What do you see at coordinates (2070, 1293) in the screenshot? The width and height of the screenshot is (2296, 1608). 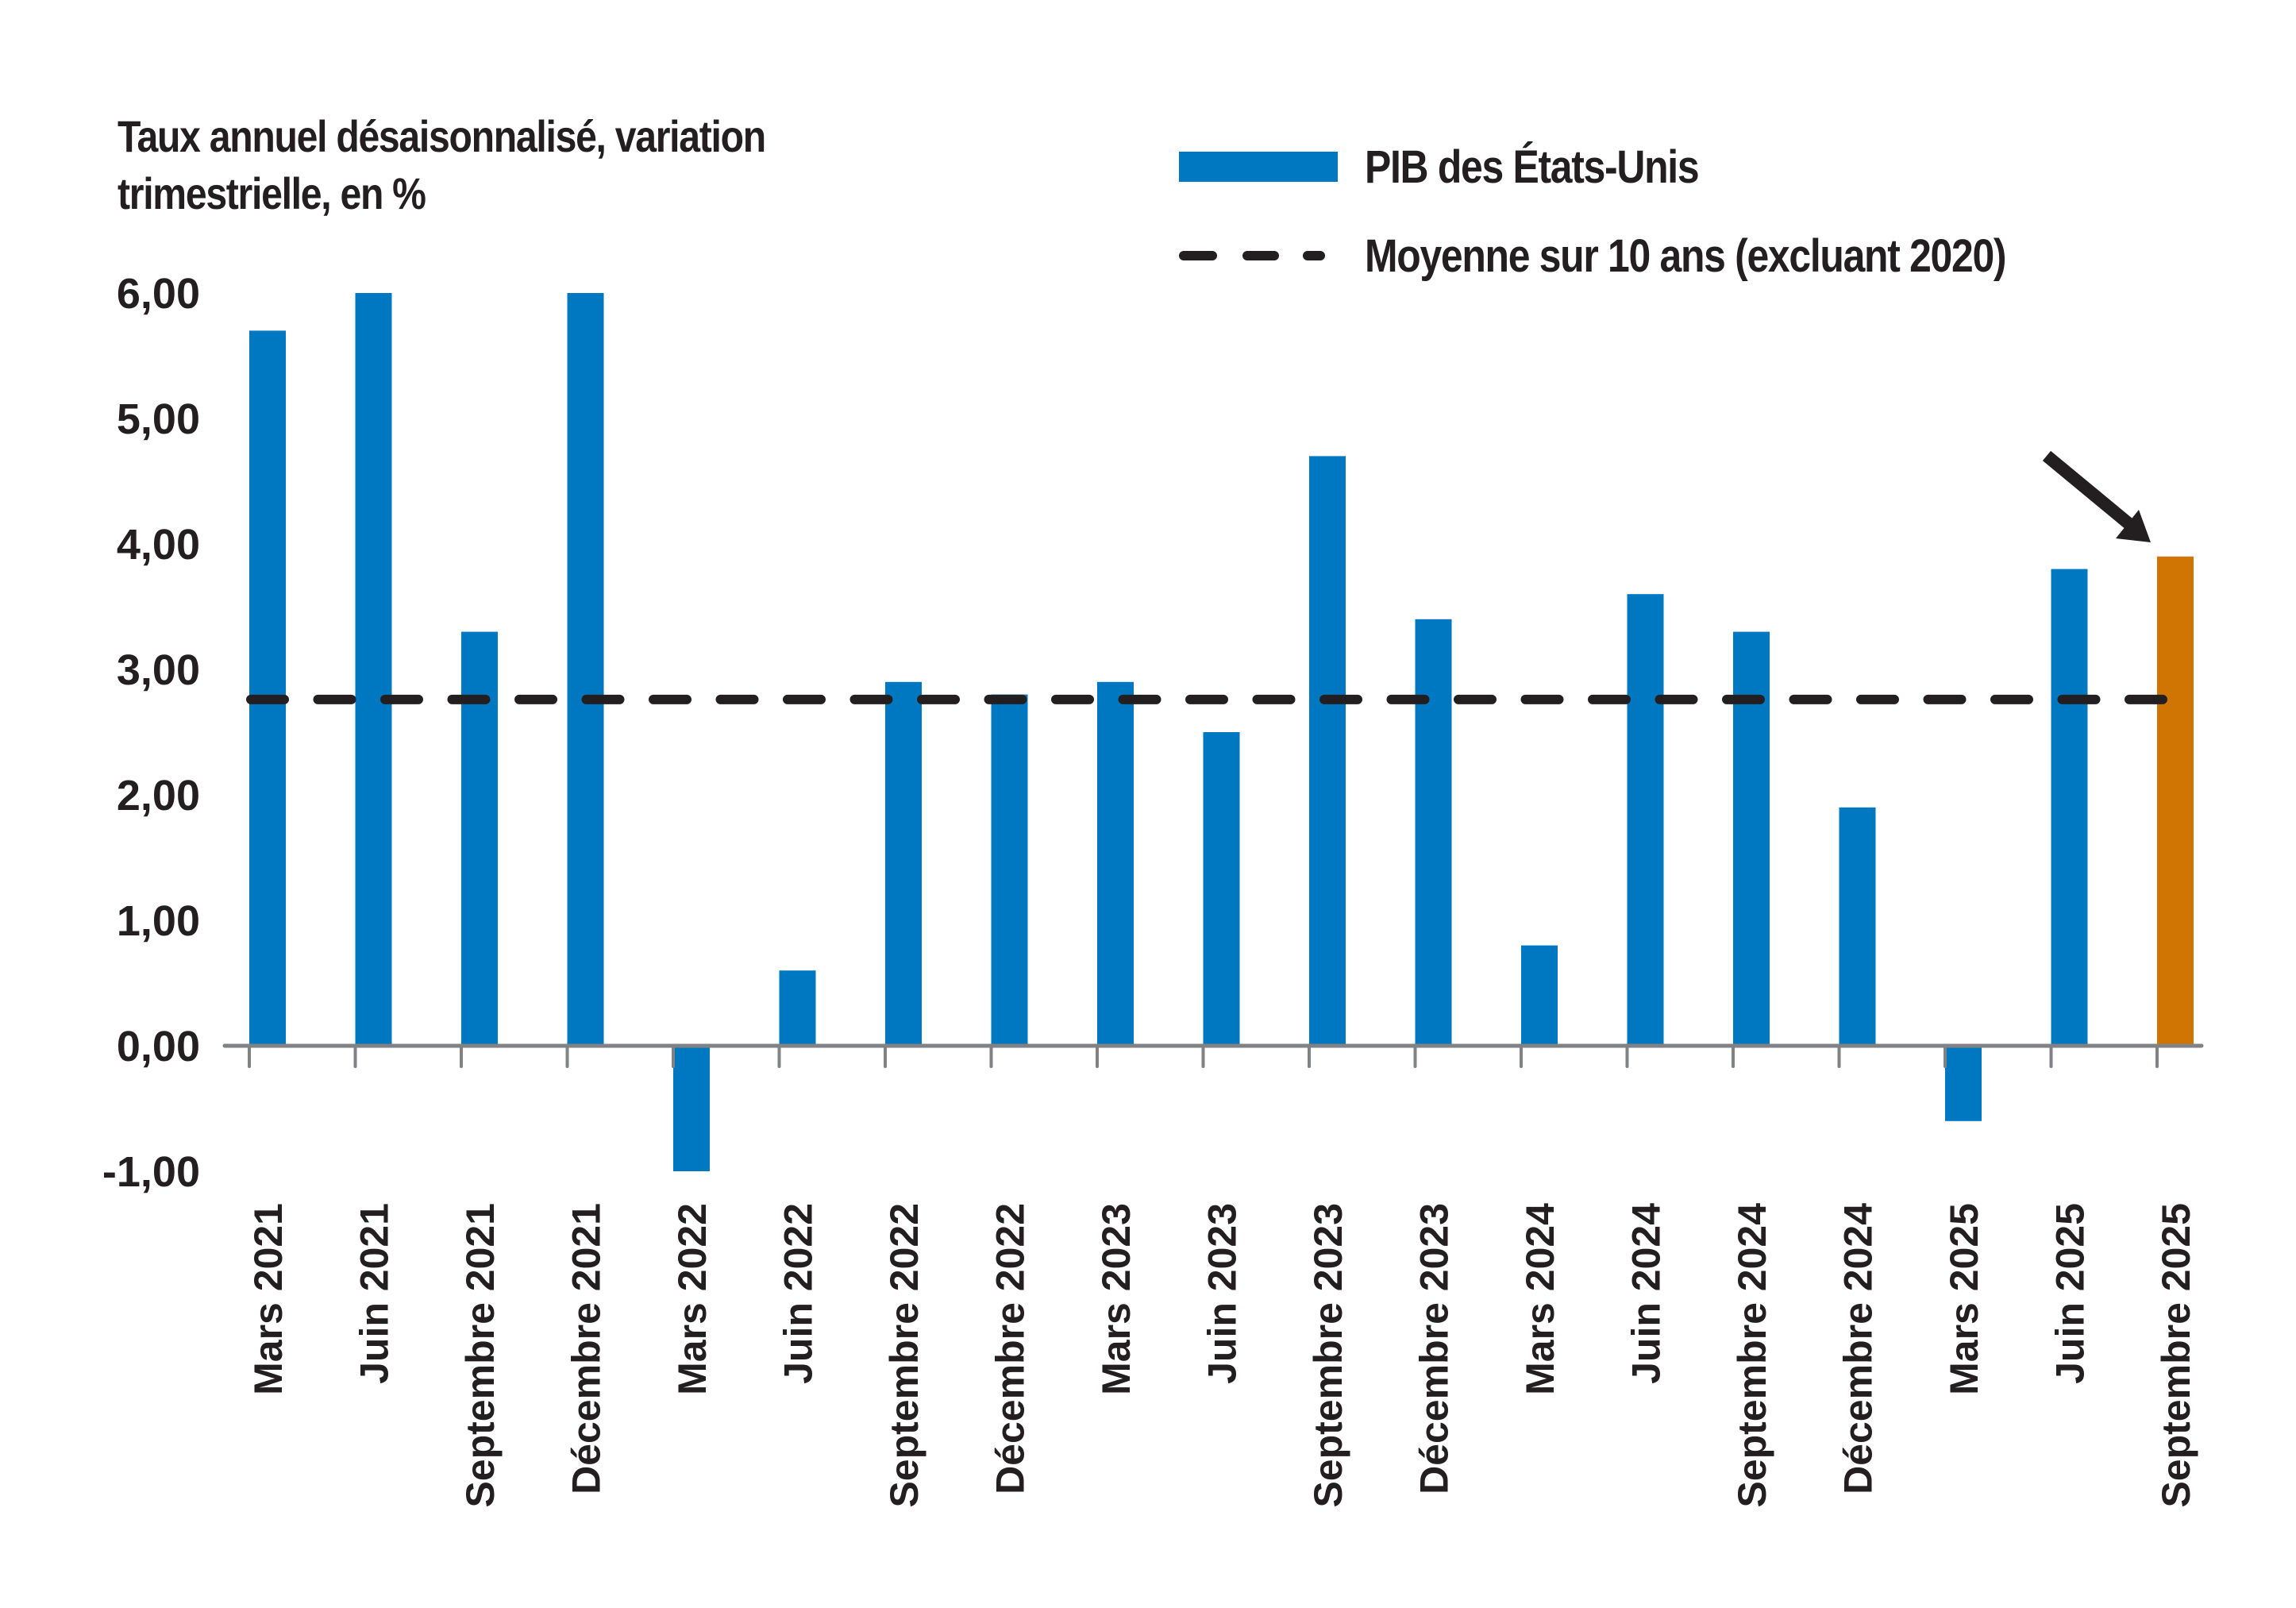 I see `x-tick-label: Juin 2025` at bounding box center [2070, 1293].